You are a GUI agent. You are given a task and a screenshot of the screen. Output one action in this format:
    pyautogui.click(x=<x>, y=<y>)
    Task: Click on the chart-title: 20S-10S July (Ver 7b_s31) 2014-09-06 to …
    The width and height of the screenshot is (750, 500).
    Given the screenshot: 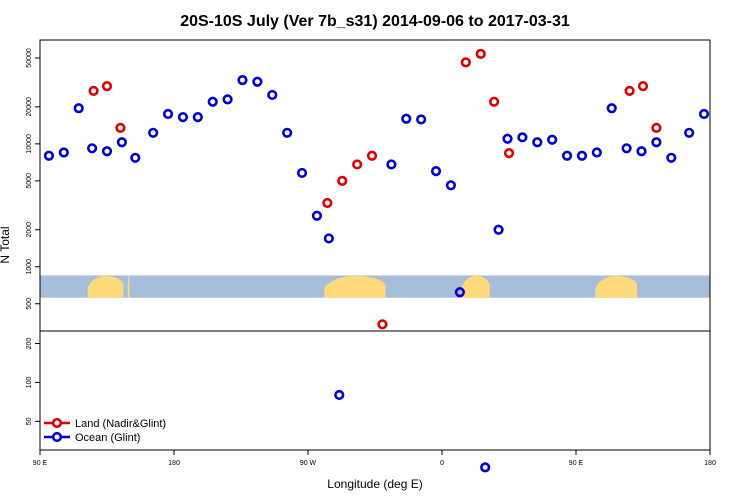 What is the action you would take?
    pyautogui.click(x=375, y=21)
    